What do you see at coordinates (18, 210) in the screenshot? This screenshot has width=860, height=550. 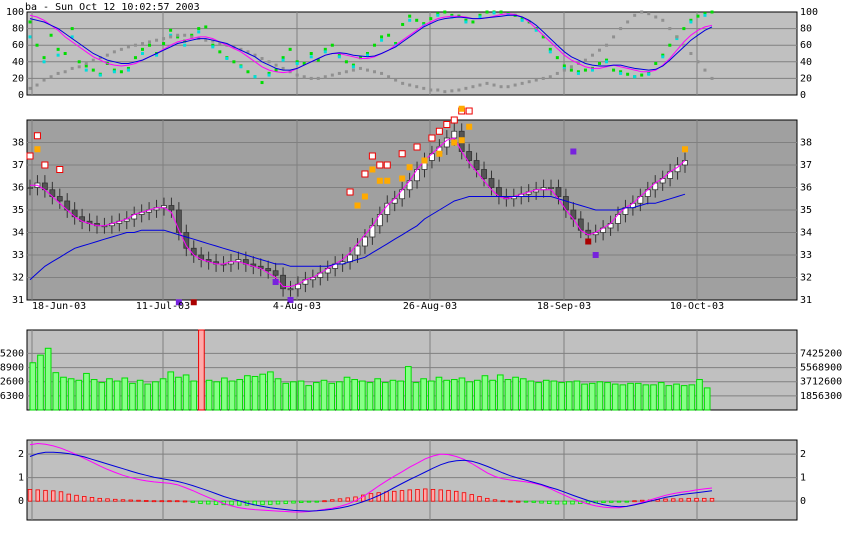 I see `price-ytick-left: 35` at bounding box center [18, 210].